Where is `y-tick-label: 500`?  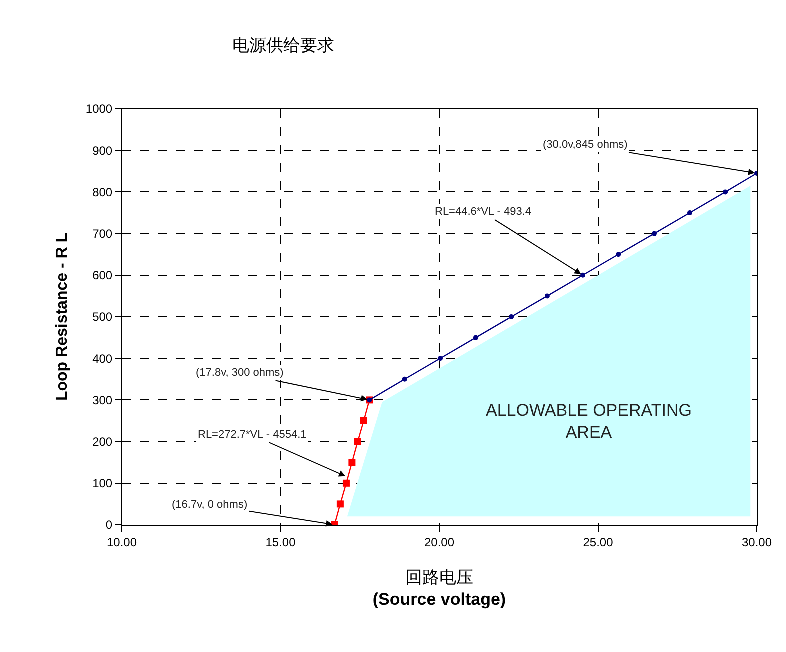
y-tick-label: 500 is located at coordinates (102, 317).